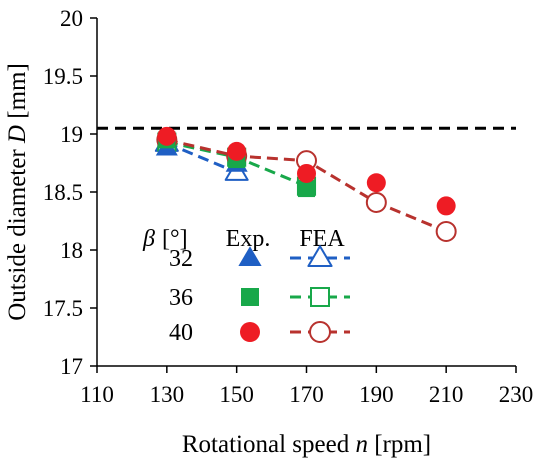 This screenshot has height=474, width=550. What do you see at coordinates (248, 239) in the screenshot?
I see `legend-exp-header: Exp.` at bounding box center [248, 239].